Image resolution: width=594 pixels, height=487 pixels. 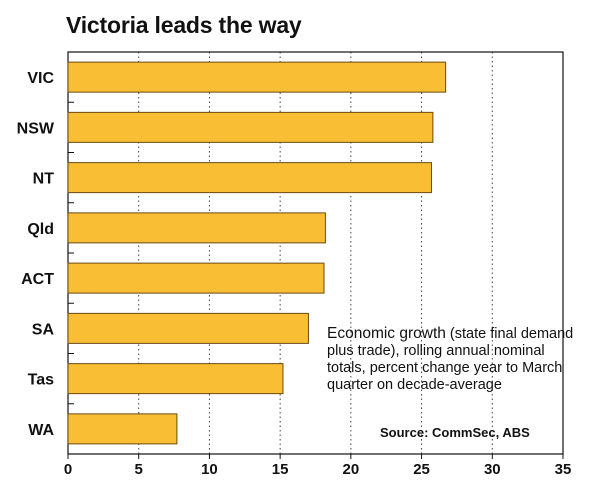 What do you see at coordinates (196, 278) in the screenshot?
I see `bar-act` at bounding box center [196, 278].